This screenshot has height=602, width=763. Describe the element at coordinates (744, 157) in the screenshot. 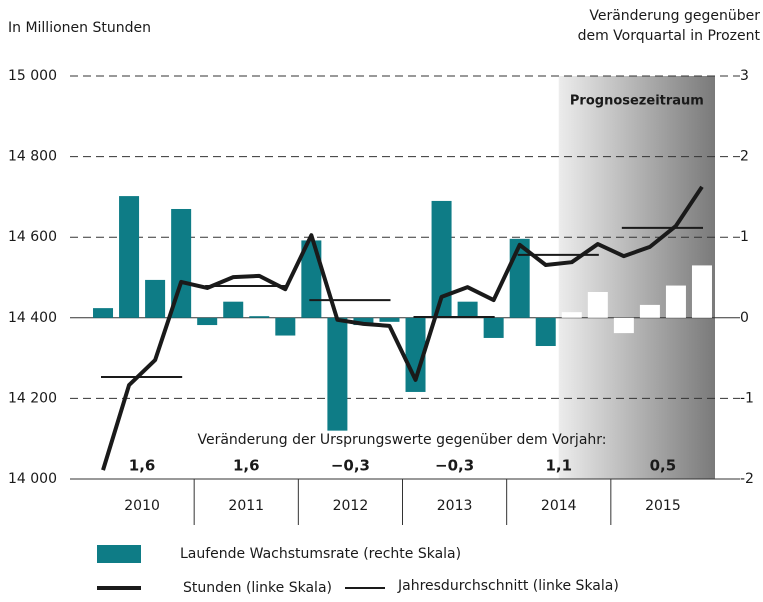

I see `y2-tick-label: 2` at that location.